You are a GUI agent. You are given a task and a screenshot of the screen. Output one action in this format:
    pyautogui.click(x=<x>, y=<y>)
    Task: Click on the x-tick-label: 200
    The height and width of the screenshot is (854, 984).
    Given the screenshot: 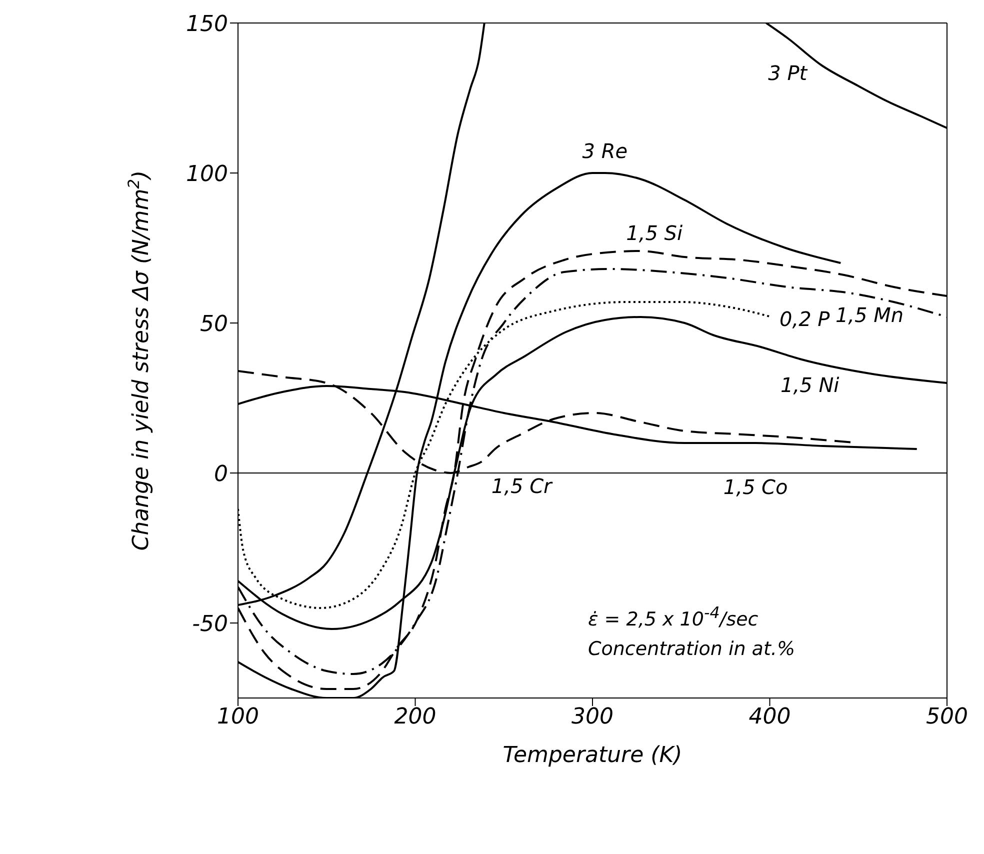 What is the action you would take?
    pyautogui.click(x=415, y=717)
    